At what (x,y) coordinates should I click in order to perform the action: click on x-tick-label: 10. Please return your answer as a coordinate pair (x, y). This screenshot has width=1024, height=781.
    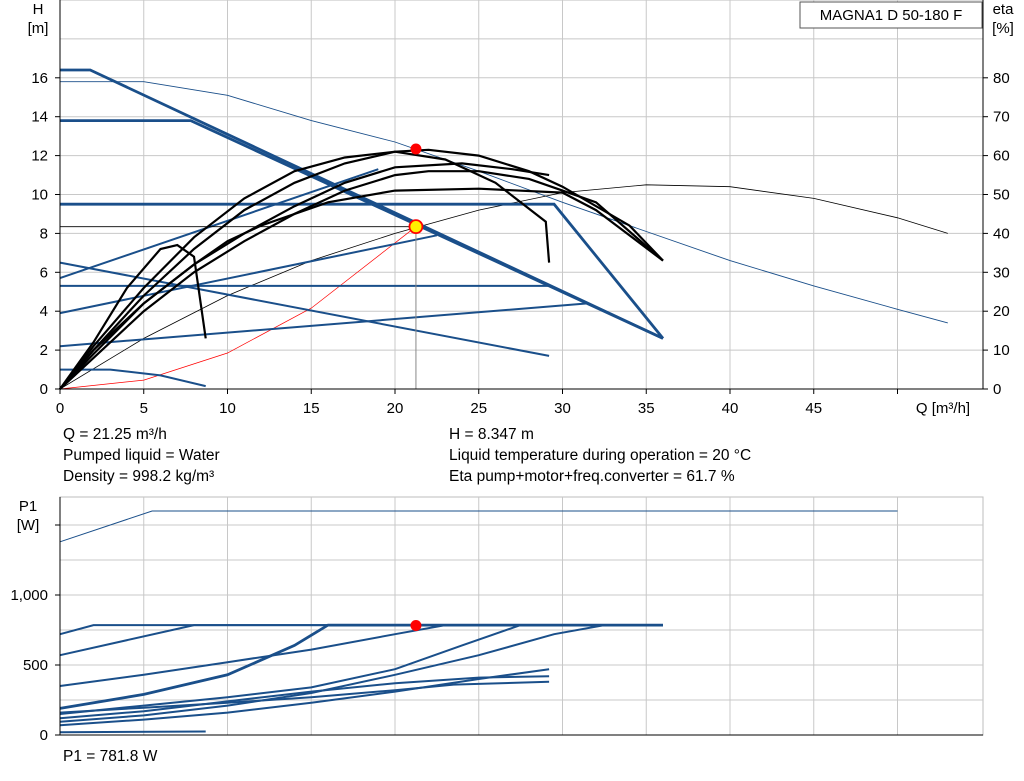
    Looking at the image, I should click on (227, 408).